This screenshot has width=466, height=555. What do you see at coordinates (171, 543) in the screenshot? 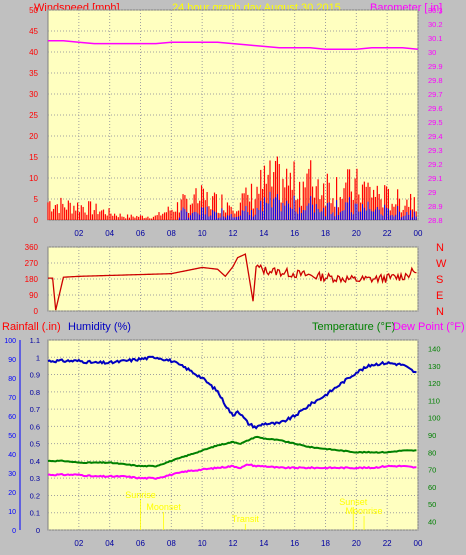
I see `temp-x-tick-label: 08` at bounding box center [171, 543].